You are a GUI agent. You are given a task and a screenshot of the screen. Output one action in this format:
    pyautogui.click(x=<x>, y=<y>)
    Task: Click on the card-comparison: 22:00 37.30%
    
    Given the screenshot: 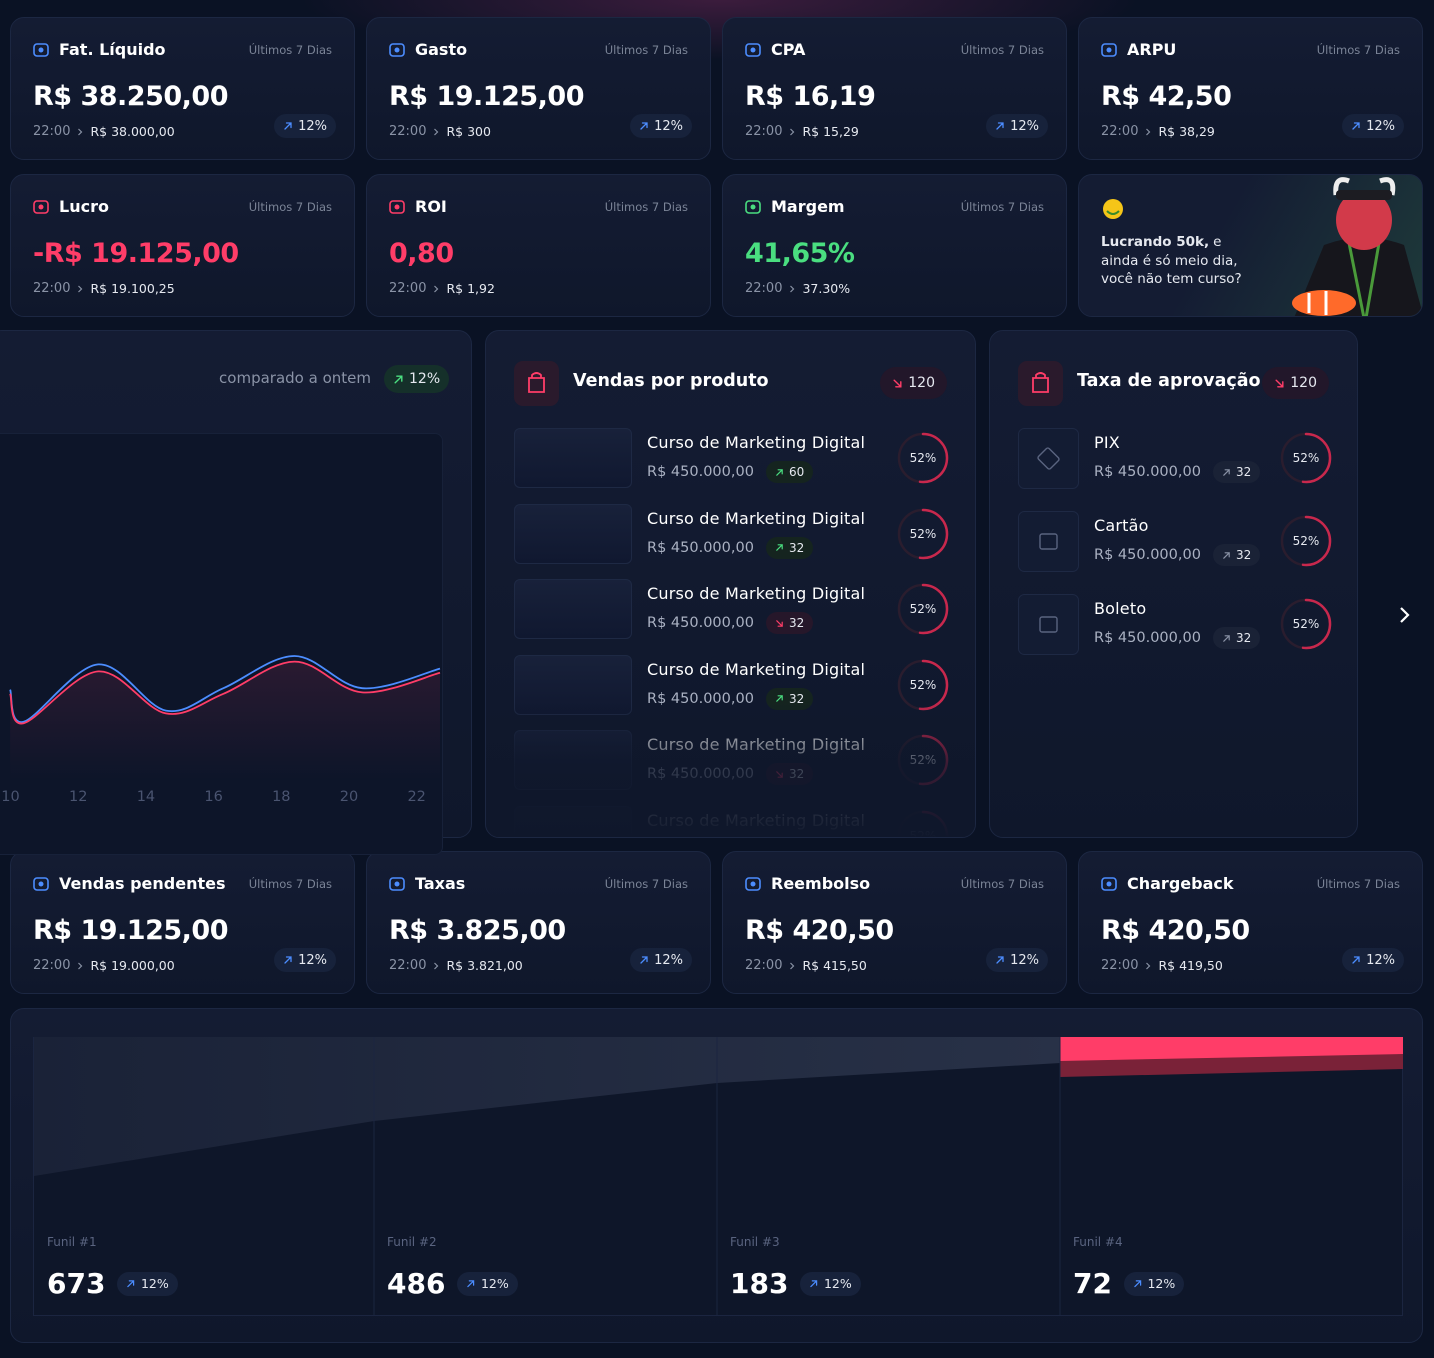 What is the action you would take?
    pyautogui.click(x=797, y=288)
    